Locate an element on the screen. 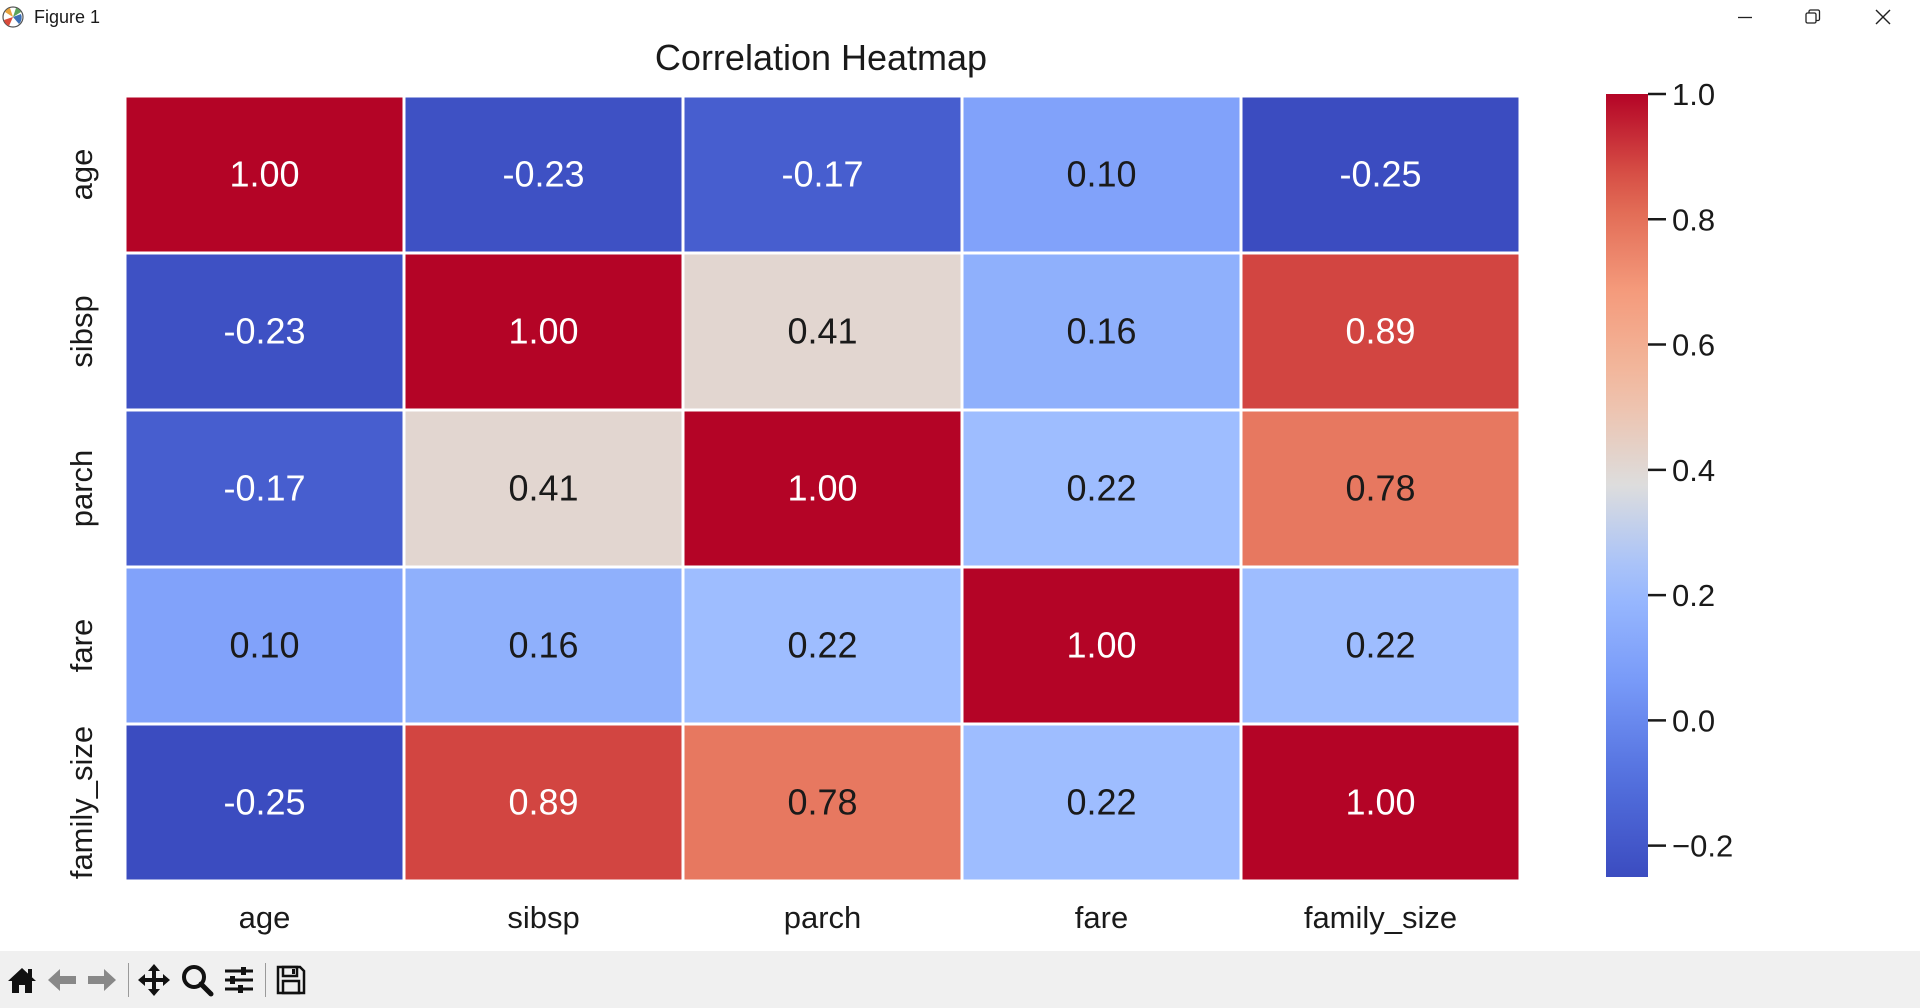 The height and width of the screenshot is (1008, 1920). y-tick-label: sibsp is located at coordinates (81, 331).